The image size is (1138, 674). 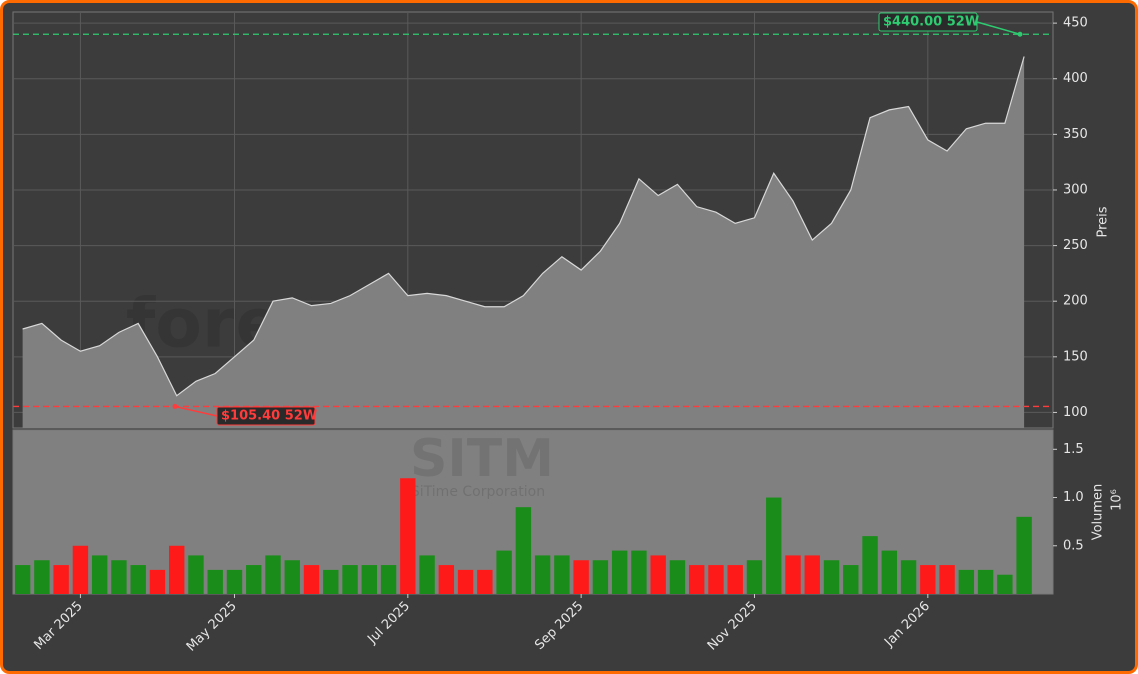 I want to click on y-axis-label: Preis, so click(x=1103, y=221).